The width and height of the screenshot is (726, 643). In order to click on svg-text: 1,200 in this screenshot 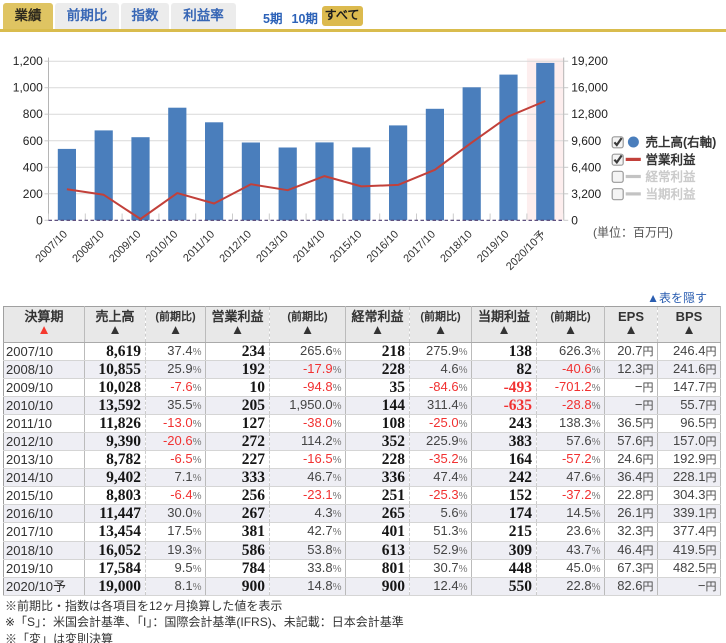, I will do `click(28, 61)`.